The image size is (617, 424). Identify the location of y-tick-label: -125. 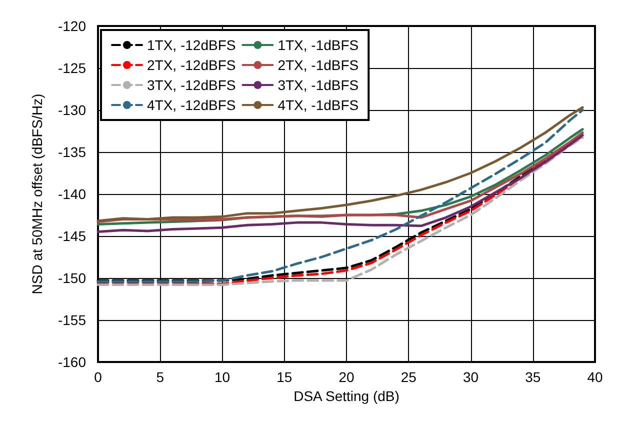
(72, 68).